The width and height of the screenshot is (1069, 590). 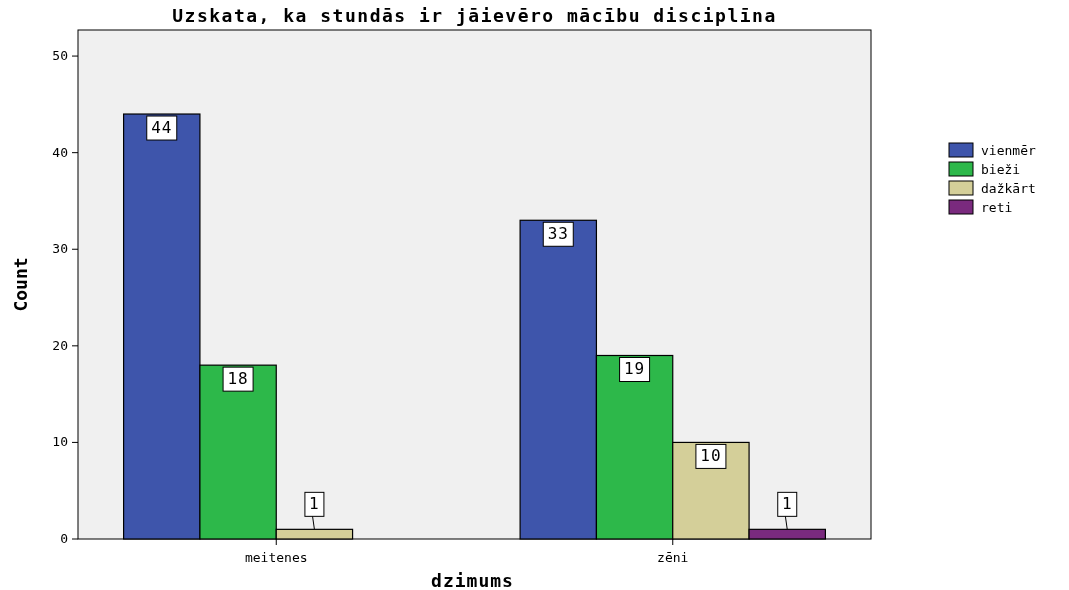 I want to click on y-tick-label: 20, so click(x=60, y=345).